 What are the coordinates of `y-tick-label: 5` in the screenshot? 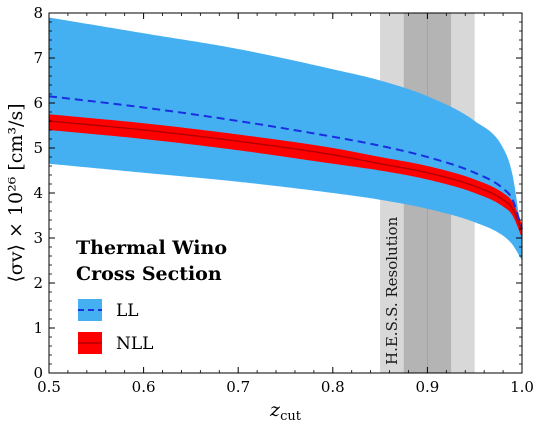 It's located at (38, 148).